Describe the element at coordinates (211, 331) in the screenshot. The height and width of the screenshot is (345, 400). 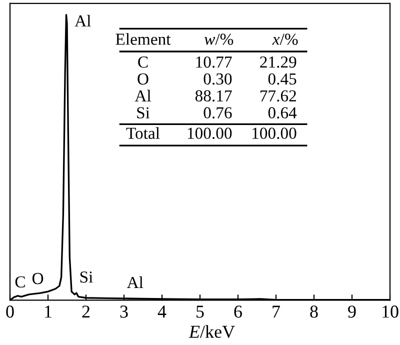
I see `x-axis-title: E/keV` at that location.